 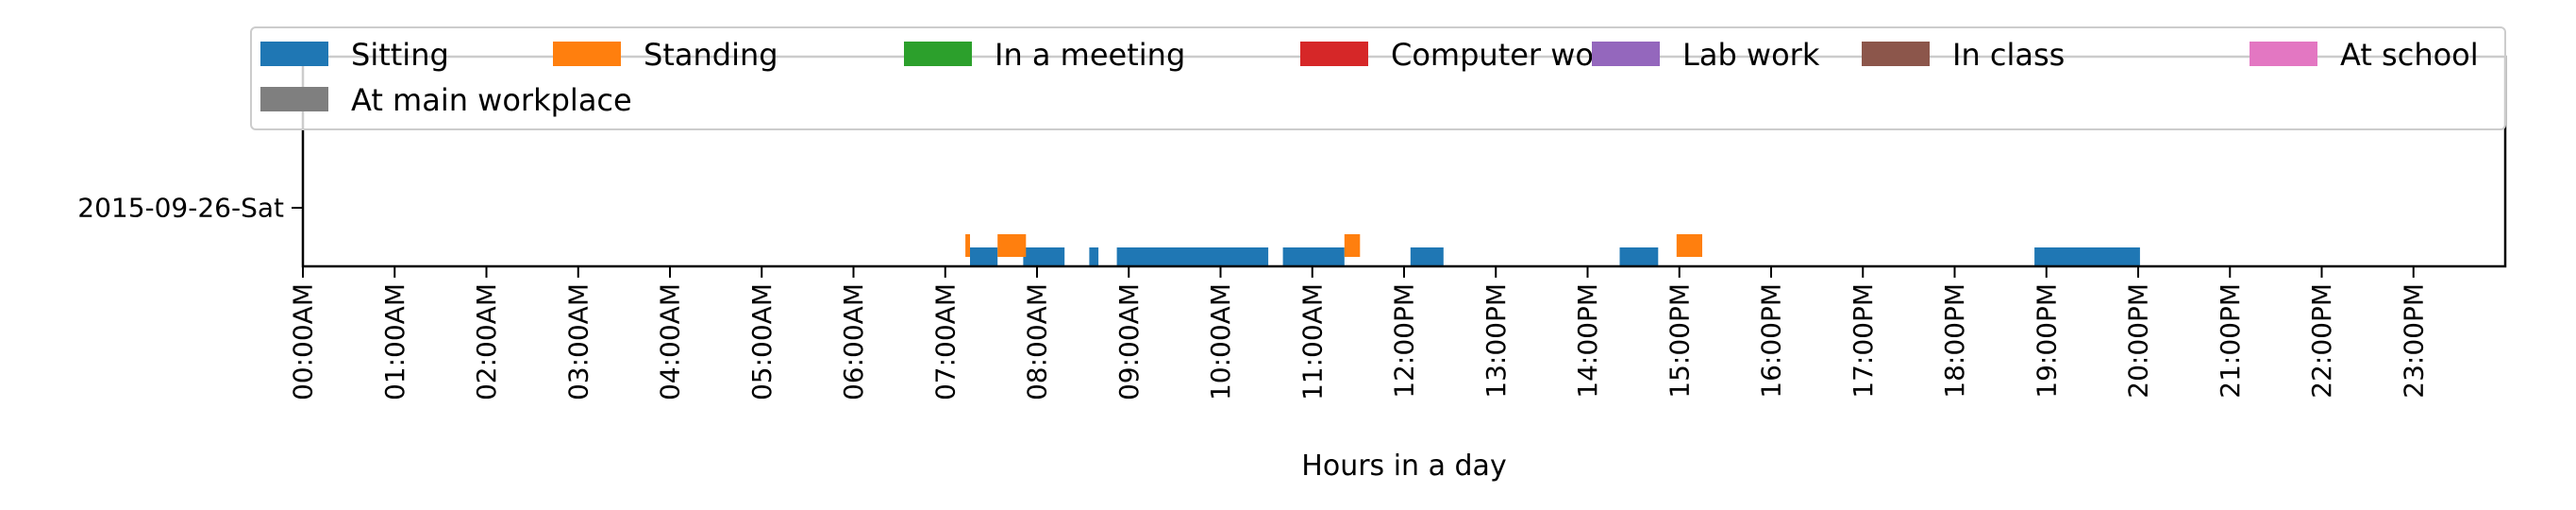 I want to click on legend-label: At school, so click(x=2409, y=55).